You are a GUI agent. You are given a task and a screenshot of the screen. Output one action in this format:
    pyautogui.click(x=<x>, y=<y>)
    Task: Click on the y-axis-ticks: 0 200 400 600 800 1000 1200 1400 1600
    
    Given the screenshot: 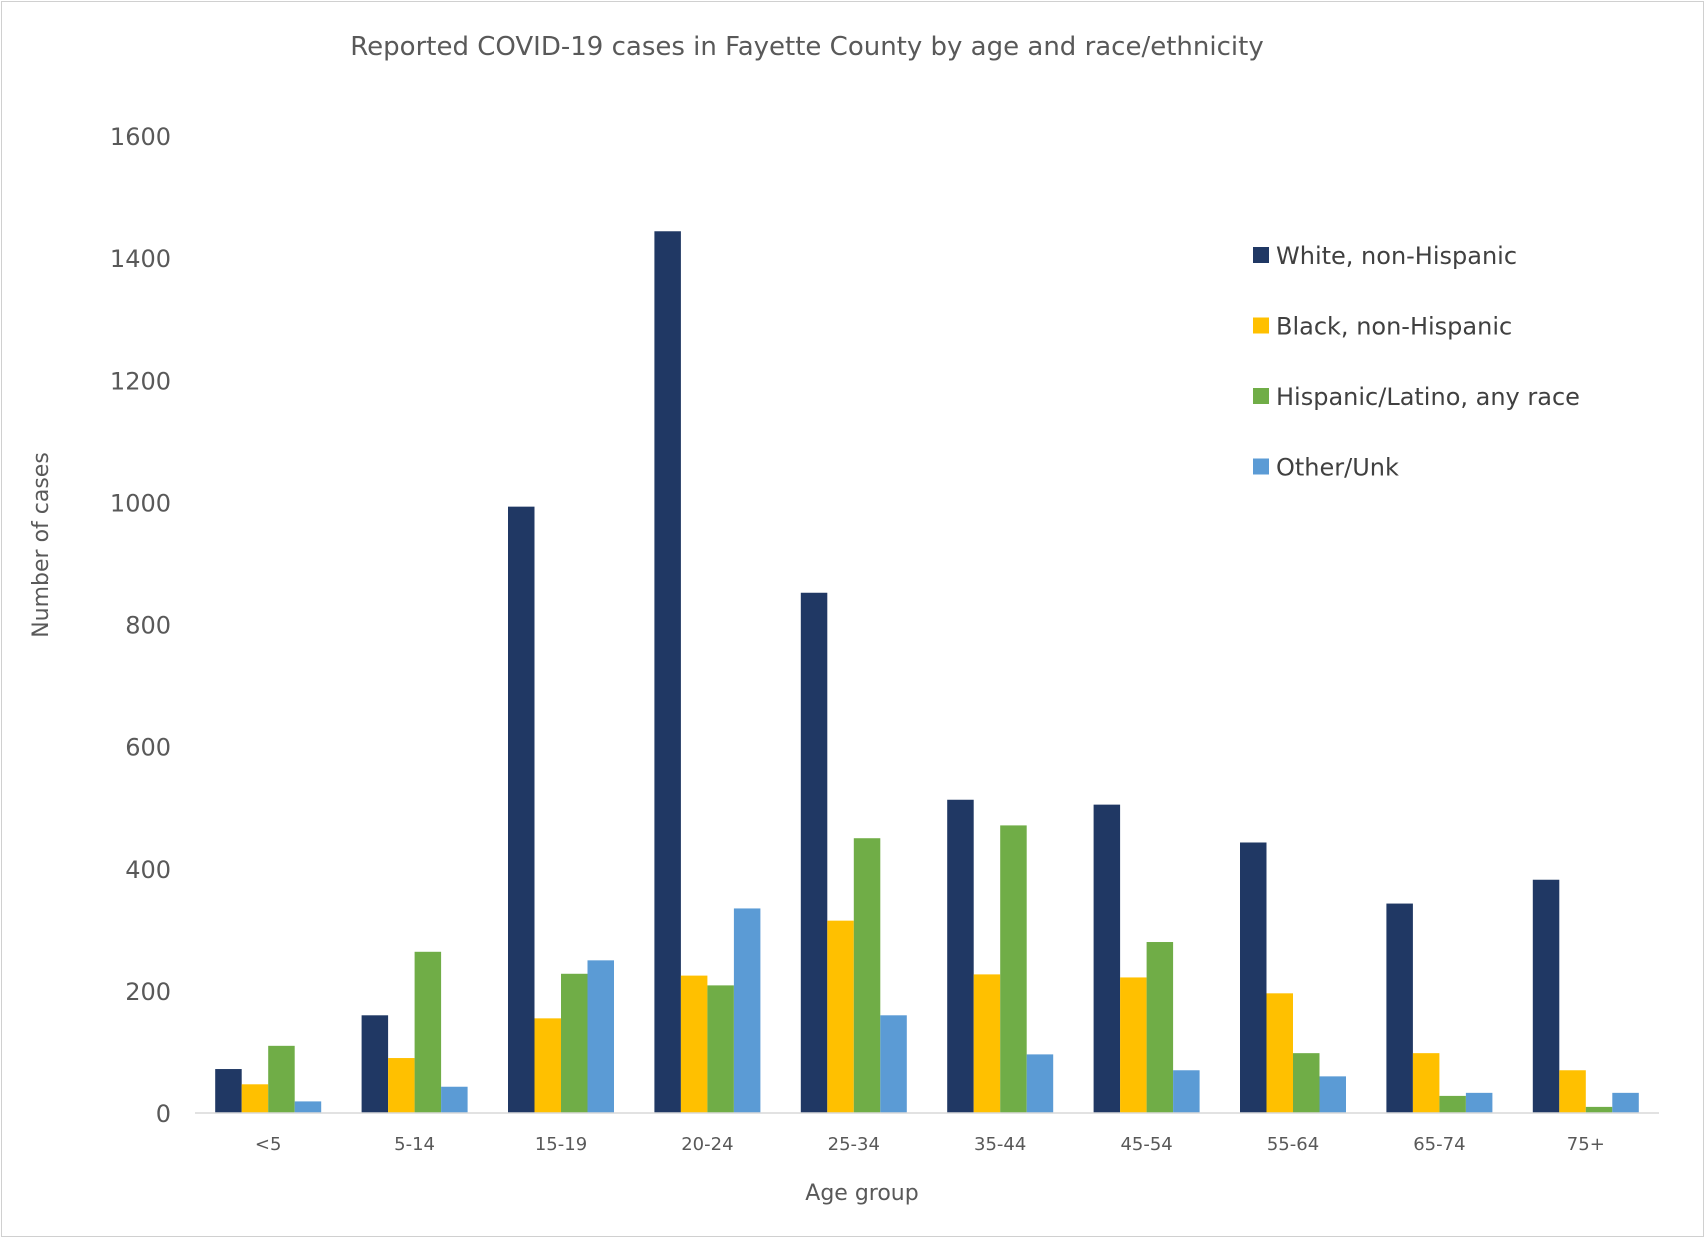 What is the action you would take?
    pyautogui.click(x=140, y=625)
    